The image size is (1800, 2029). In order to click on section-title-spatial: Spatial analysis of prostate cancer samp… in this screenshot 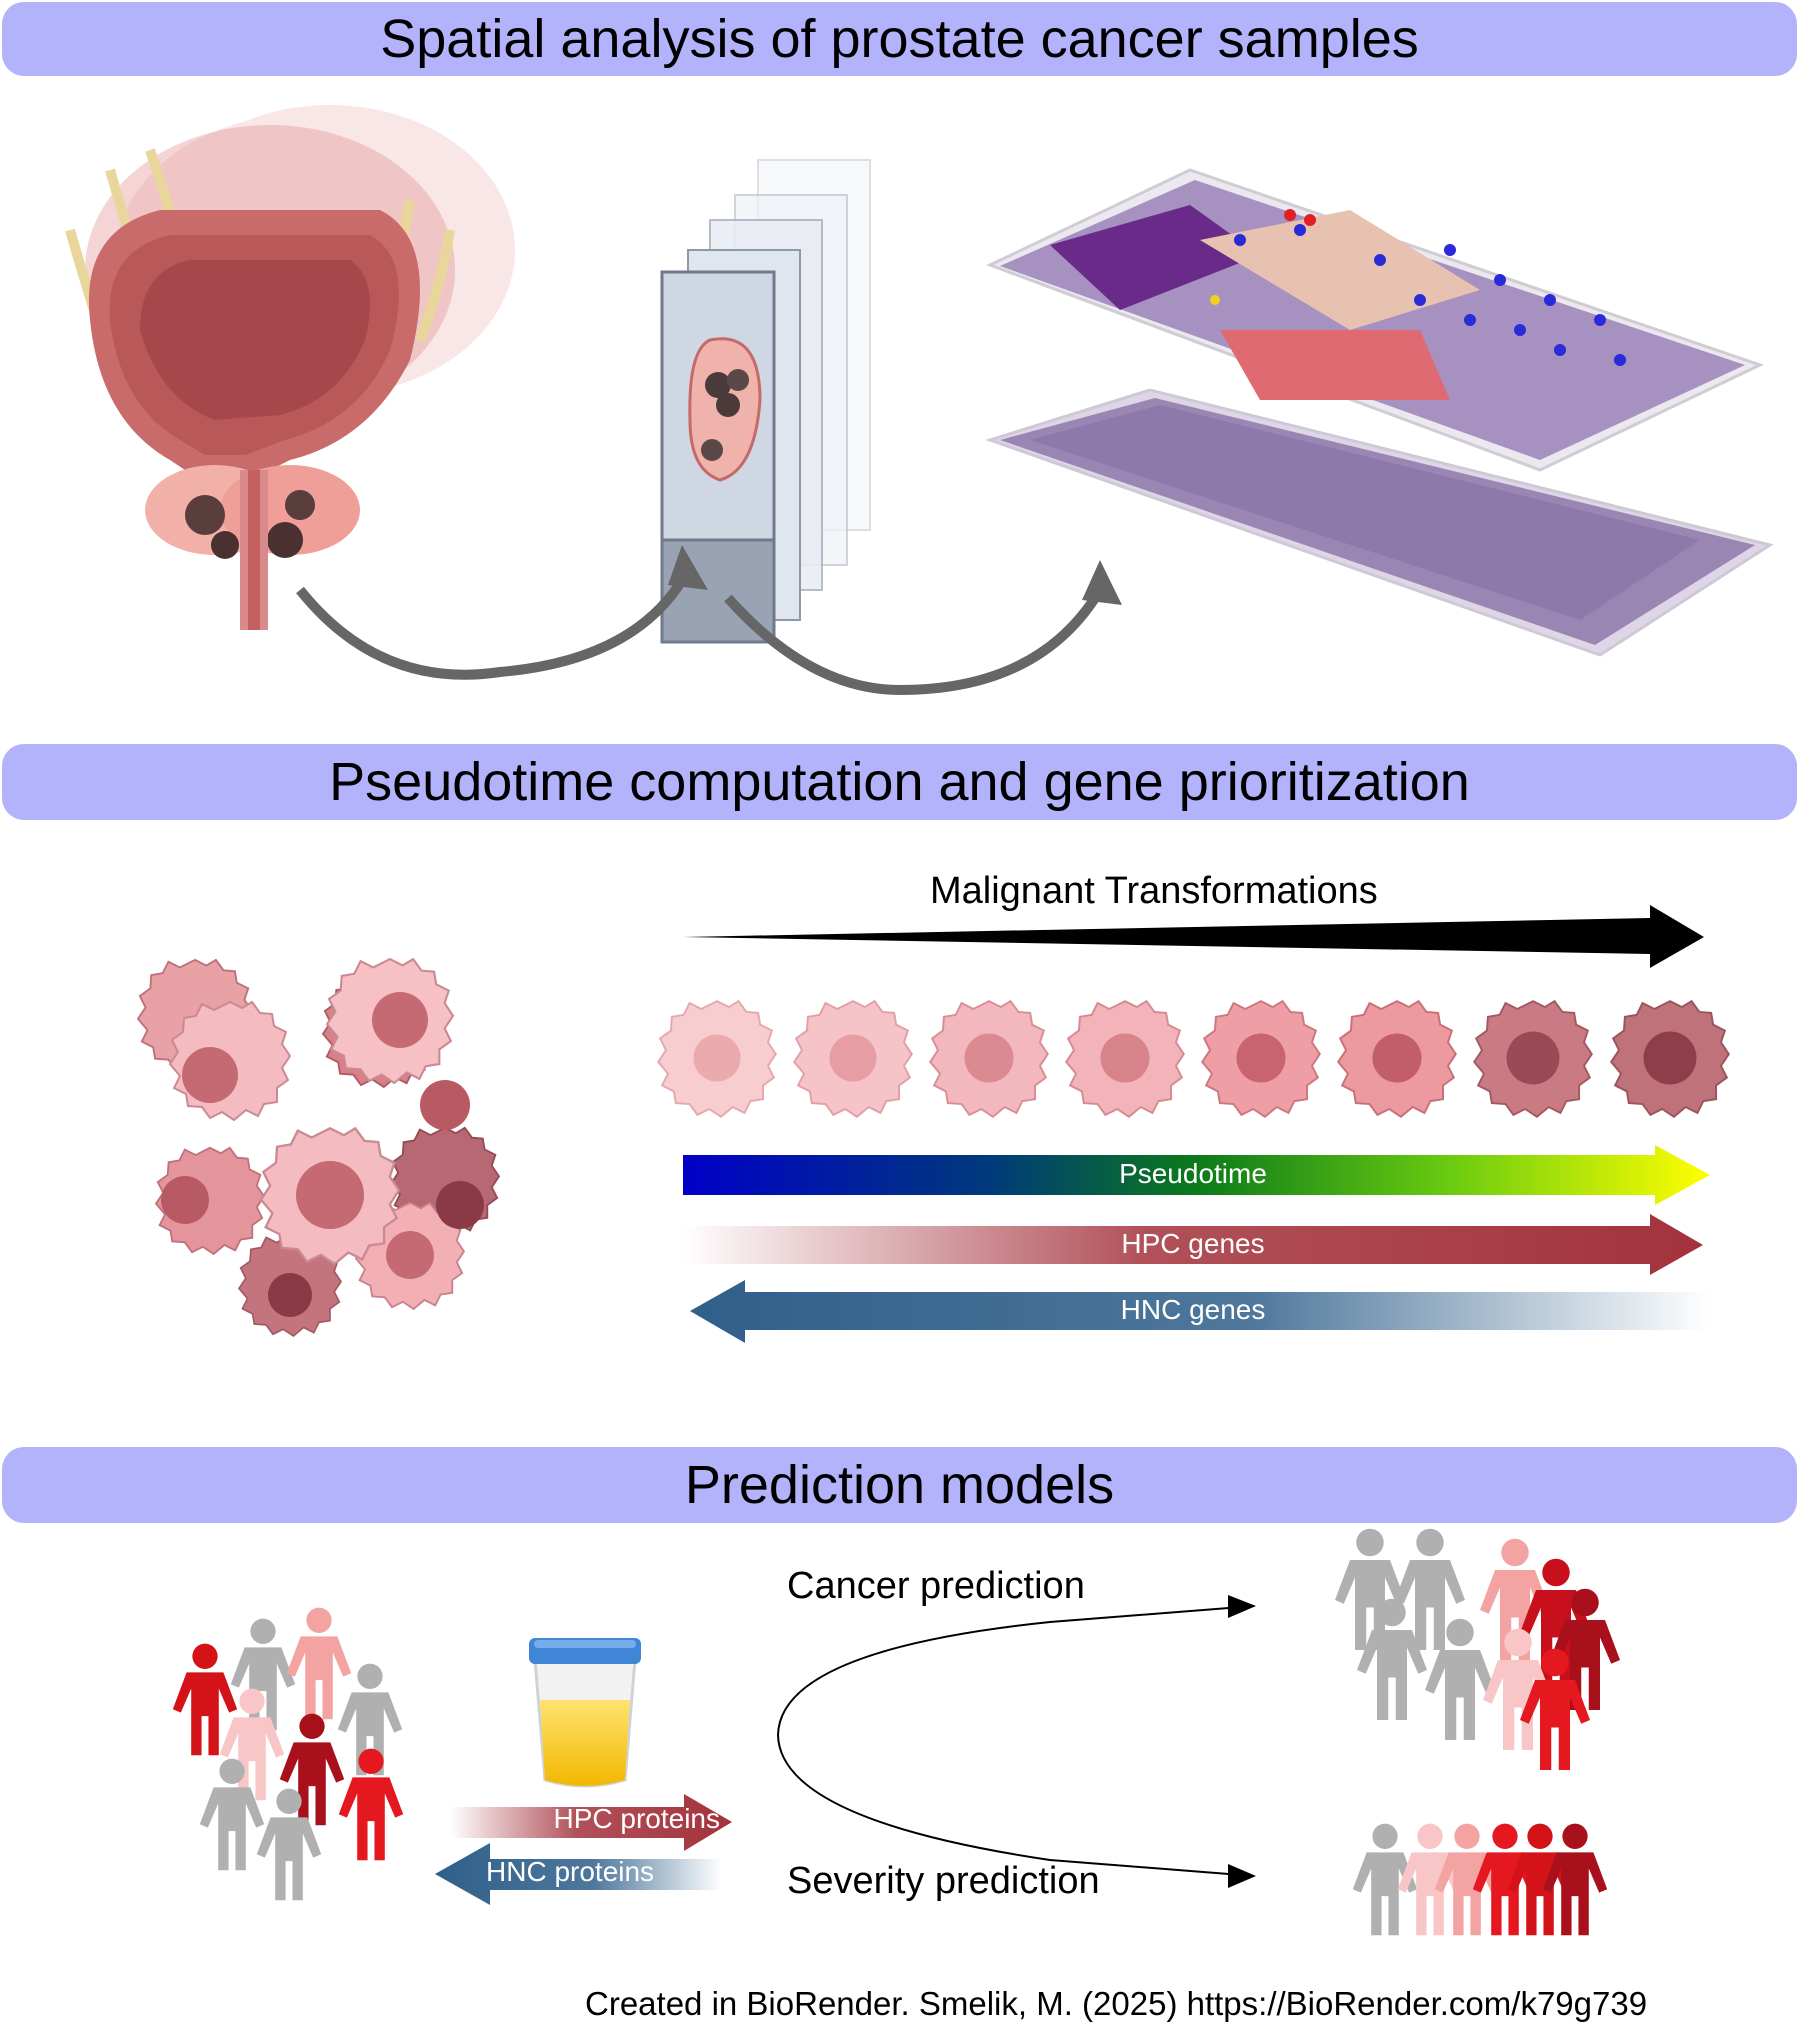, I will do `click(899, 39)`.